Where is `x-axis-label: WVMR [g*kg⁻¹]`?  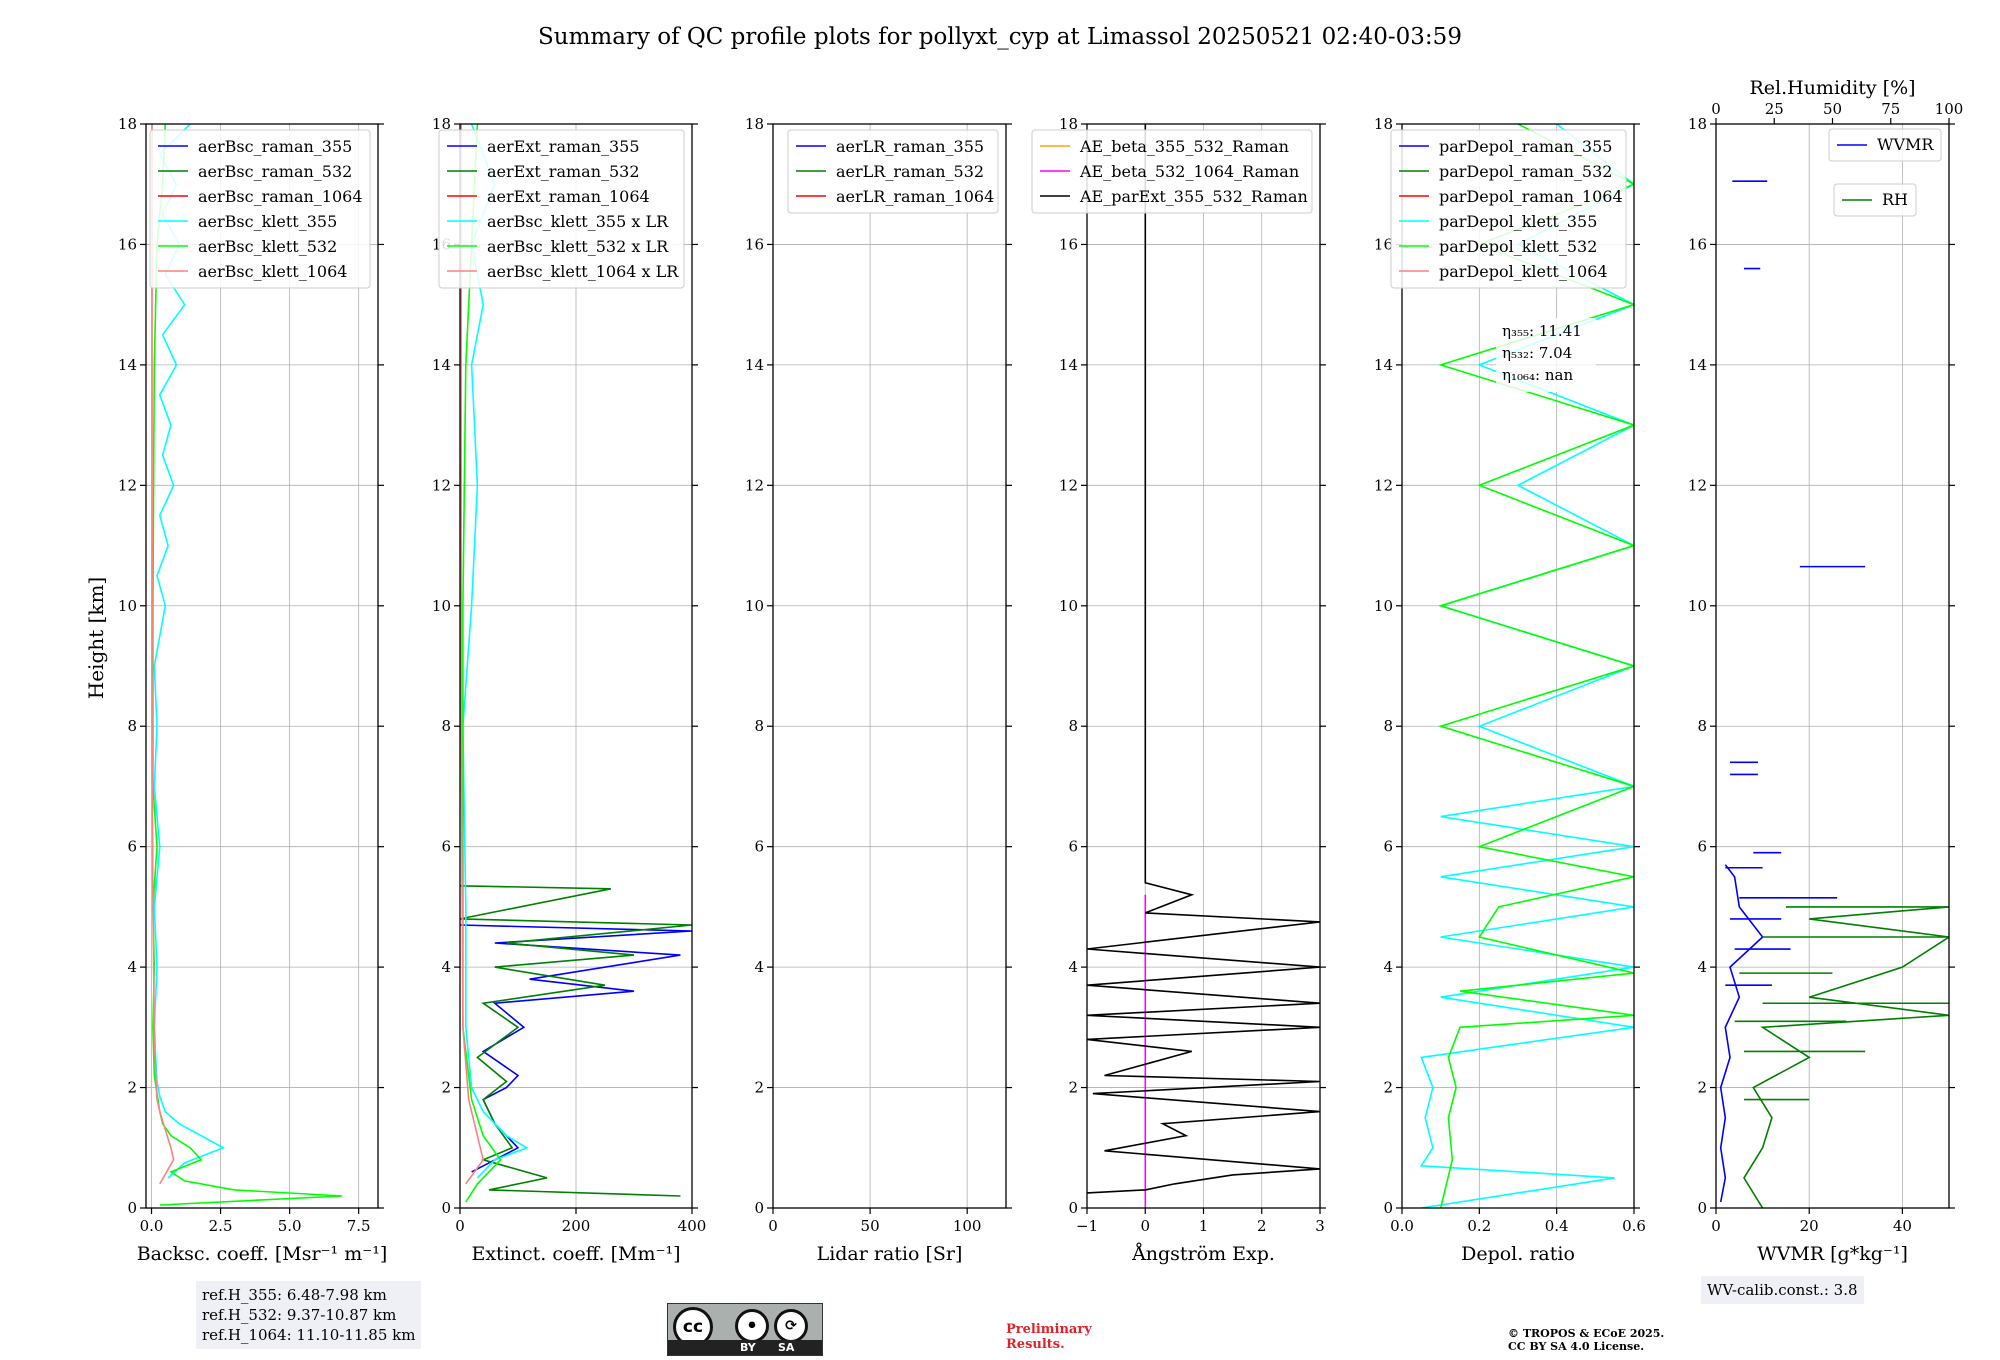 x-axis-label: WVMR [g*kg⁻¹] is located at coordinates (1832, 1254).